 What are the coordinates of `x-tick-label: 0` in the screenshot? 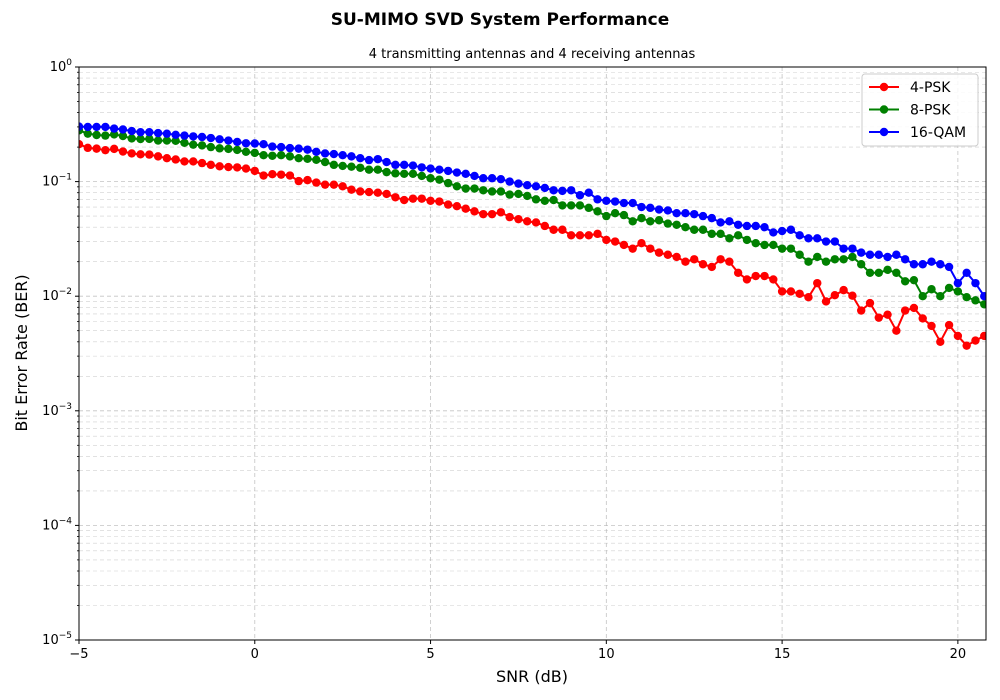 It's located at (255, 654).